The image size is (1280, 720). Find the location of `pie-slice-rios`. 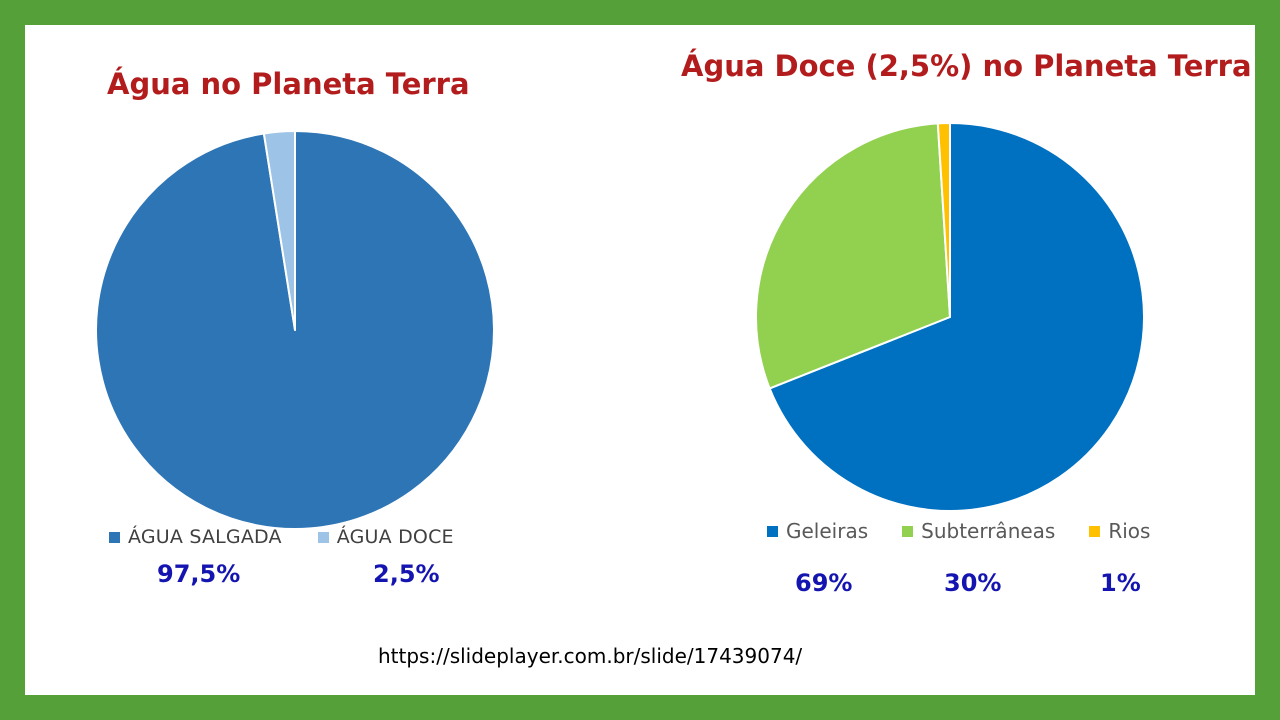

pie-slice-rios is located at coordinates (943, 220).